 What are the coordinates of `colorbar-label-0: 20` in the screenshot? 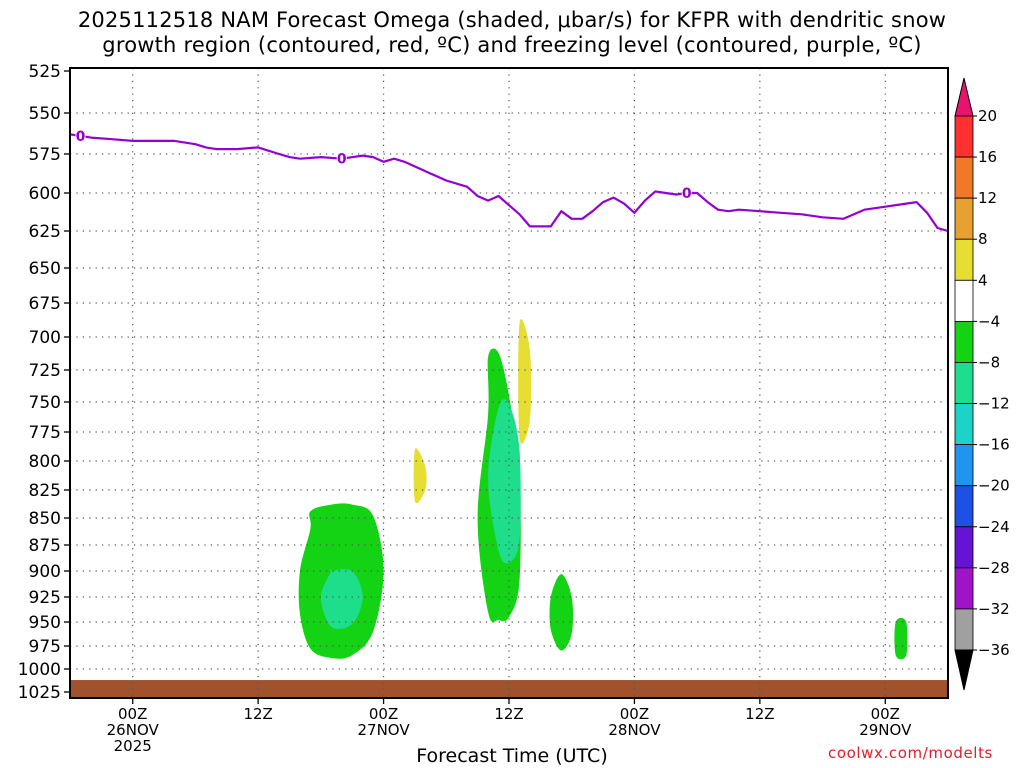 It's located at (987, 116).